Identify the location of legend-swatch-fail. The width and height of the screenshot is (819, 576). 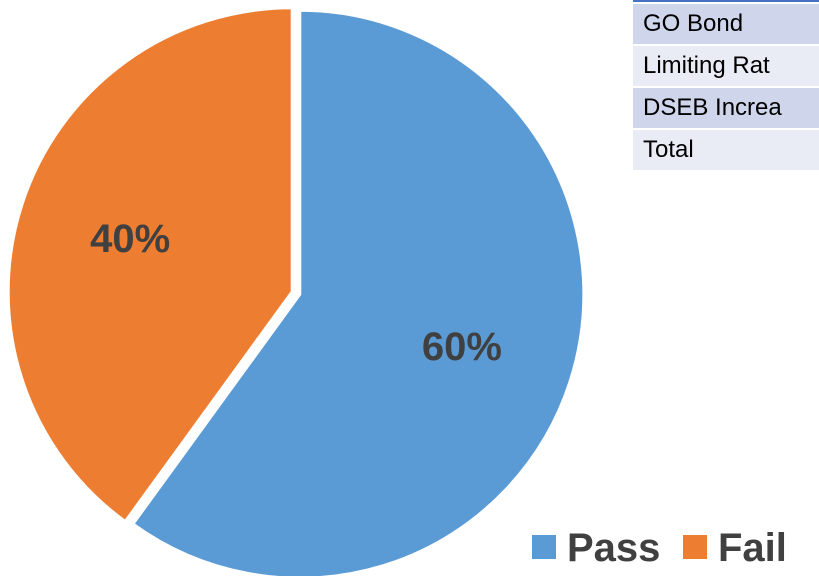
(695, 547).